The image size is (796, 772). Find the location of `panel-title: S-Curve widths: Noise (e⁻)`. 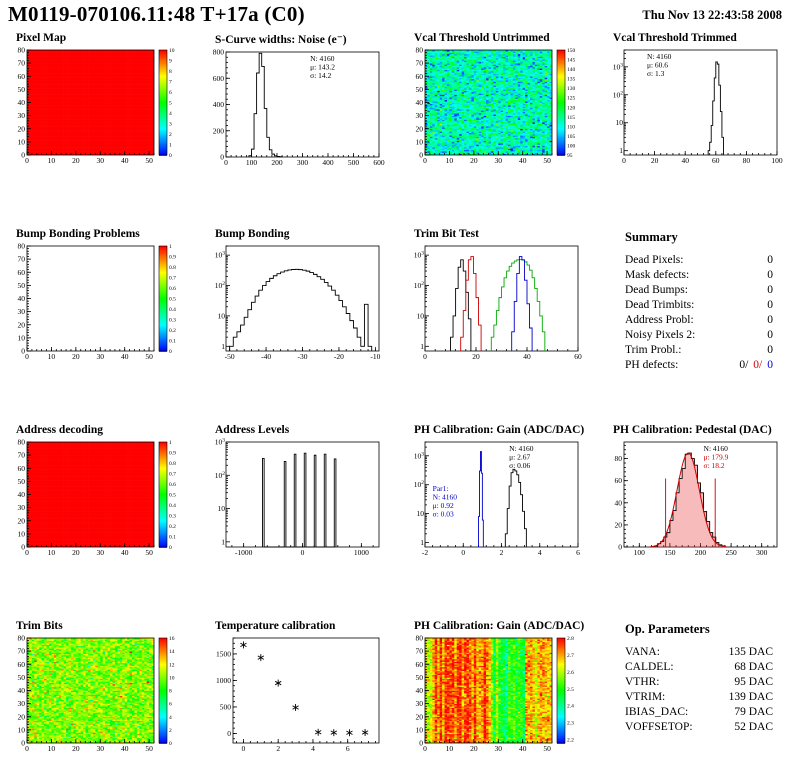

panel-title: S-Curve widths: Noise (e⁻) is located at coordinates (281, 40).